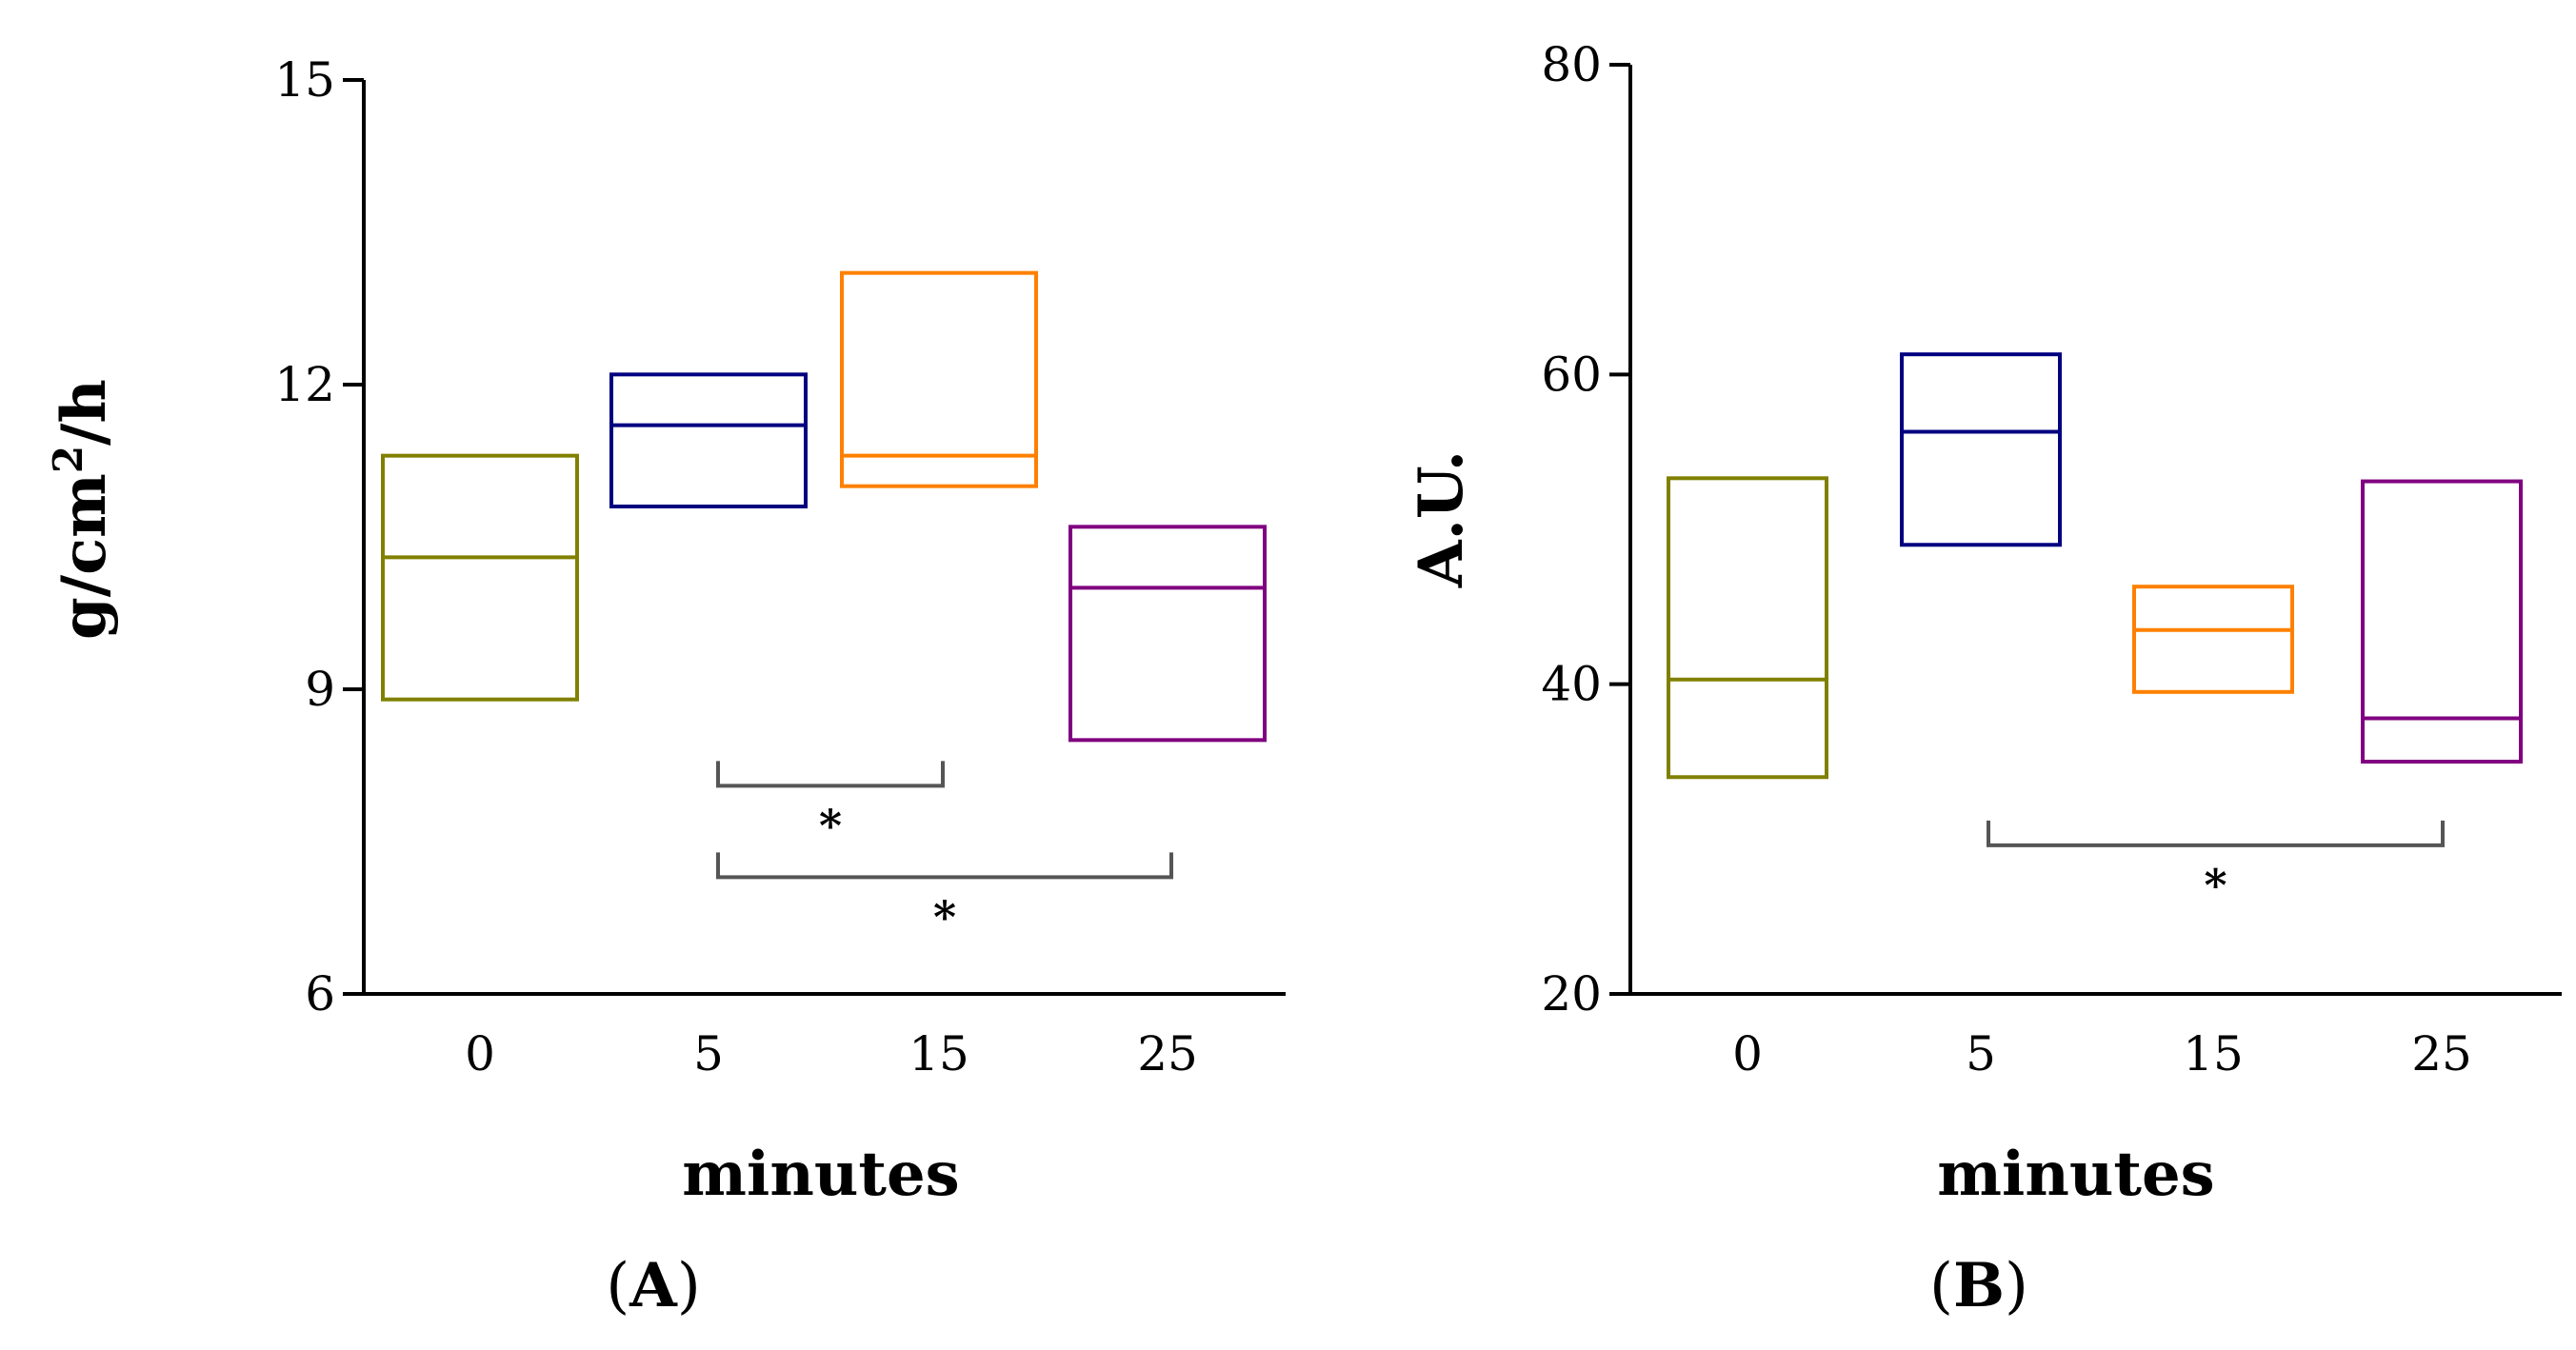  Describe the element at coordinates (1571, 994) in the screenshot. I see `y-tick-label: 20` at that location.